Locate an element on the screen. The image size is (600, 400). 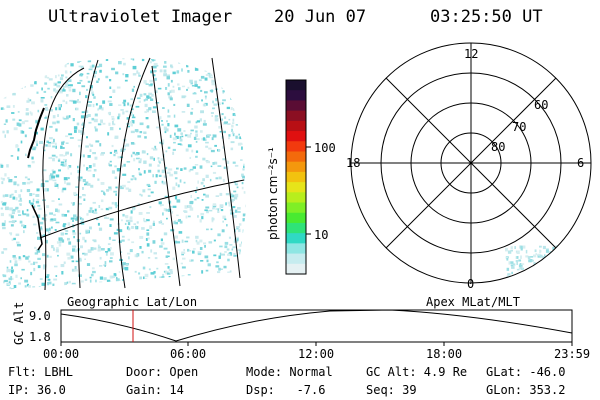
colorbar-band is located at coordinates (296, 147).